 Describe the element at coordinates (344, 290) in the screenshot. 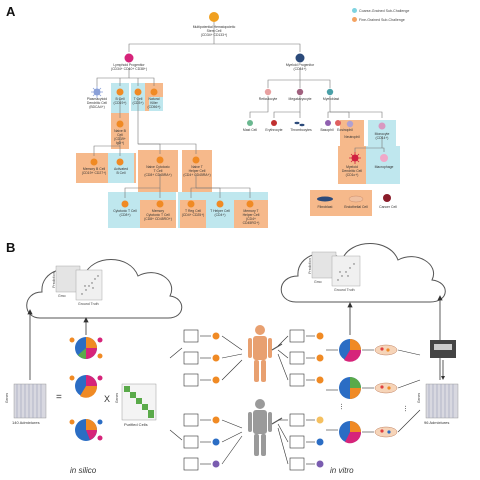

I see `right-cloud-ground-truth-label: Ground Truth` at that location.